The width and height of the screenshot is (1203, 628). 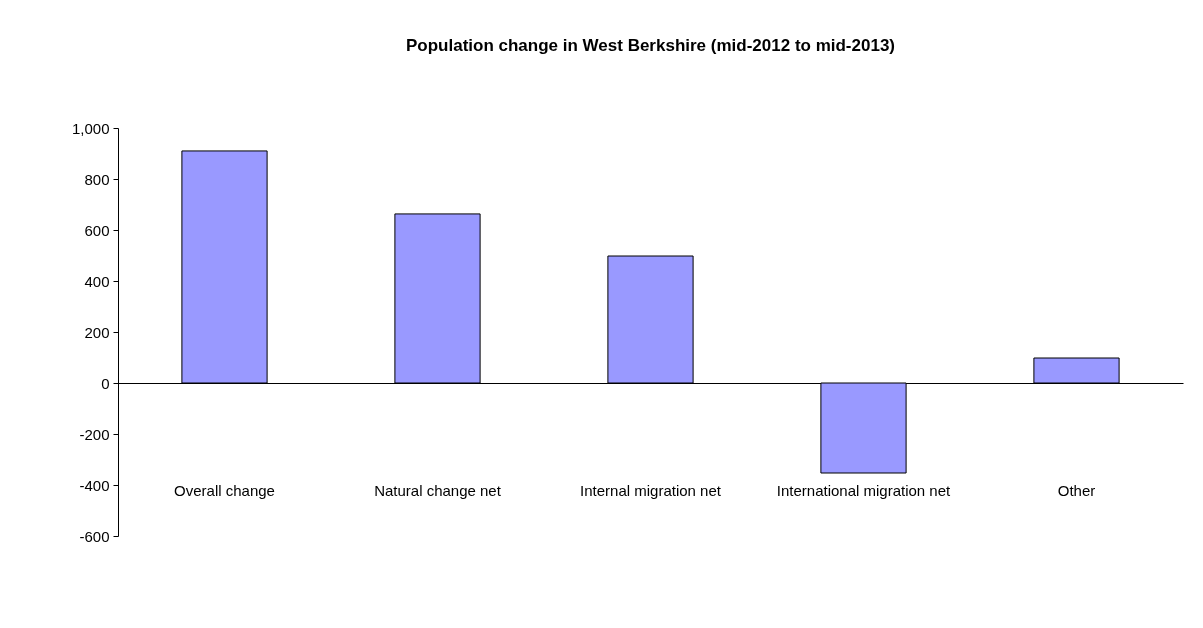 I want to click on x-tick-label: Internal migration net, so click(x=651, y=490).